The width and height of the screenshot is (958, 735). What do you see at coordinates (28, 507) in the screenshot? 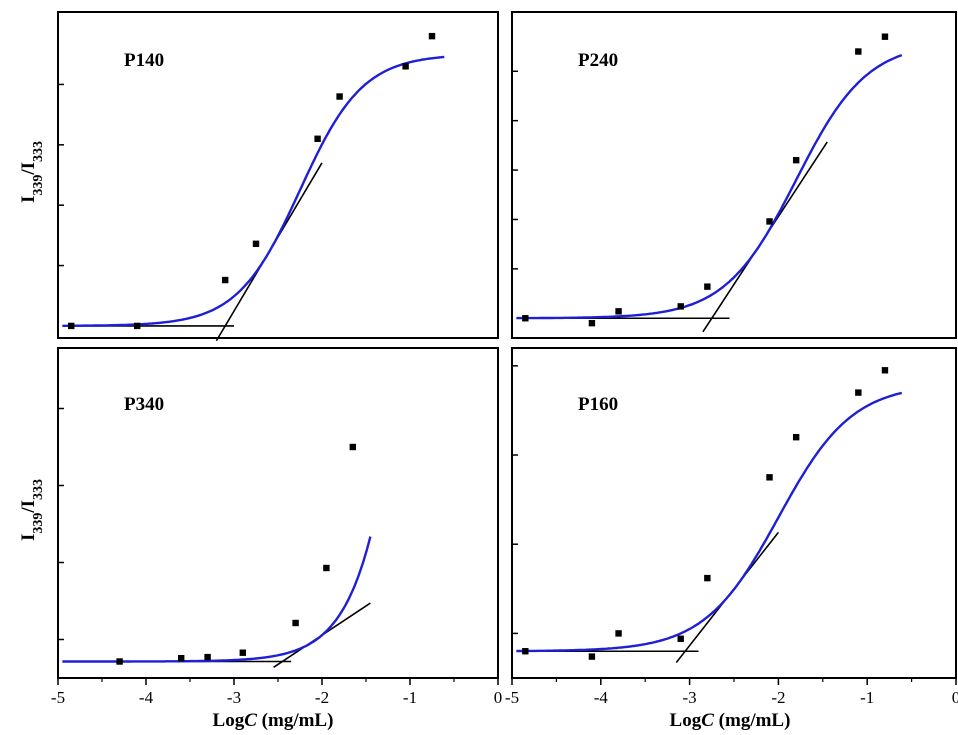
I see `ylabel-sep-bottom: /I` at bounding box center [28, 507].